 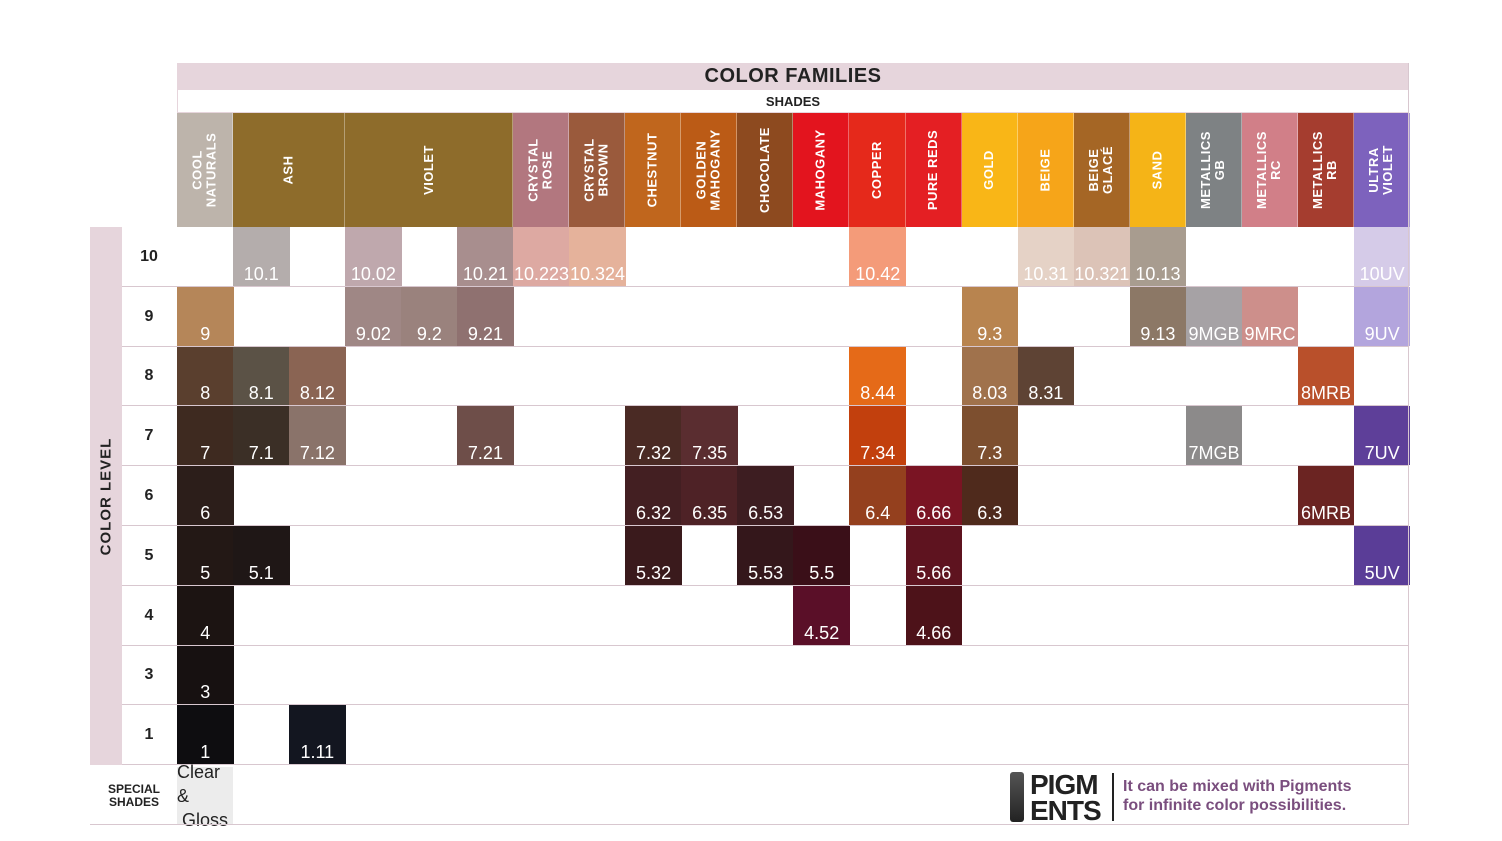 What do you see at coordinates (204, 819) in the screenshot?
I see `clear-gloss-line2: Gloss` at bounding box center [204, 819].